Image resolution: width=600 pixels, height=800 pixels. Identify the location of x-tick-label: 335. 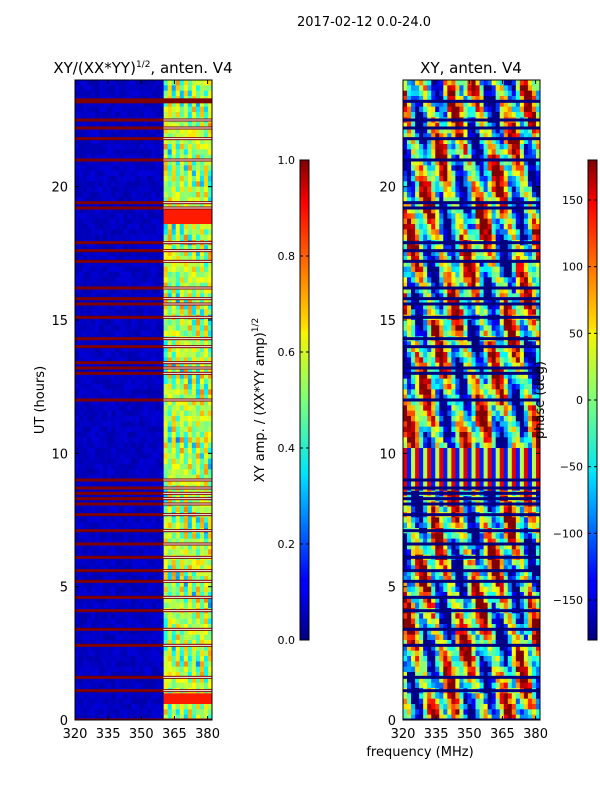
(108, 734).